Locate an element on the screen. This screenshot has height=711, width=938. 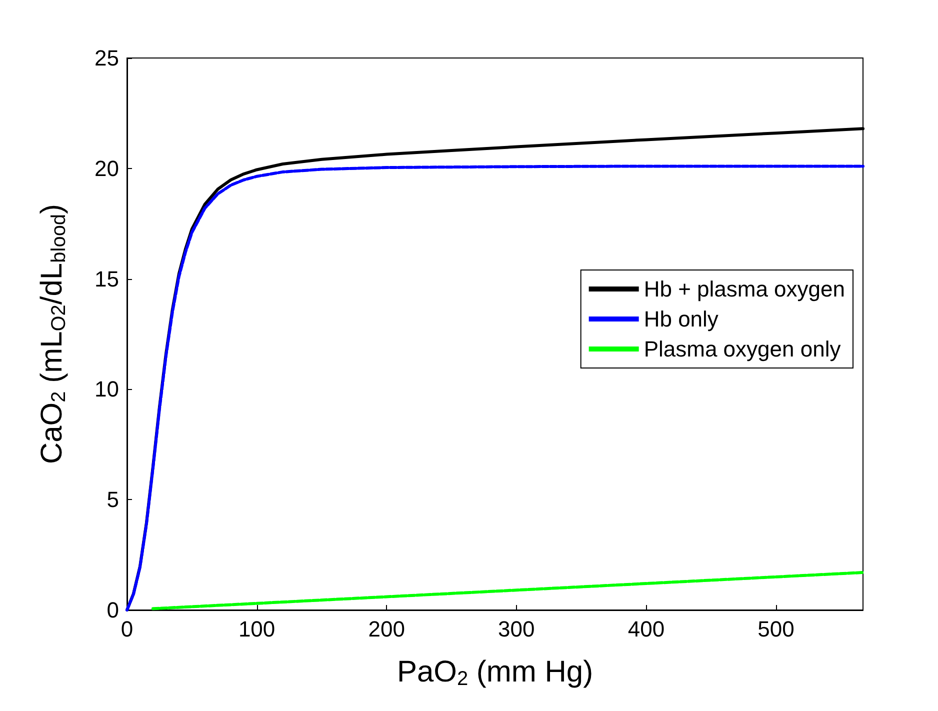
x-tick-label: 300 is located at coordinates (516, 629).